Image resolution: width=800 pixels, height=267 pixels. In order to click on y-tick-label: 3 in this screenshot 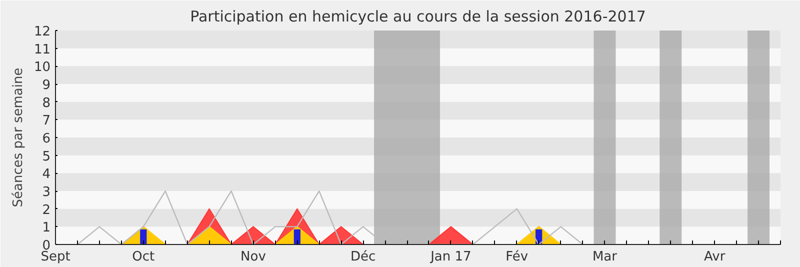, I will do `click(46, 192)`.